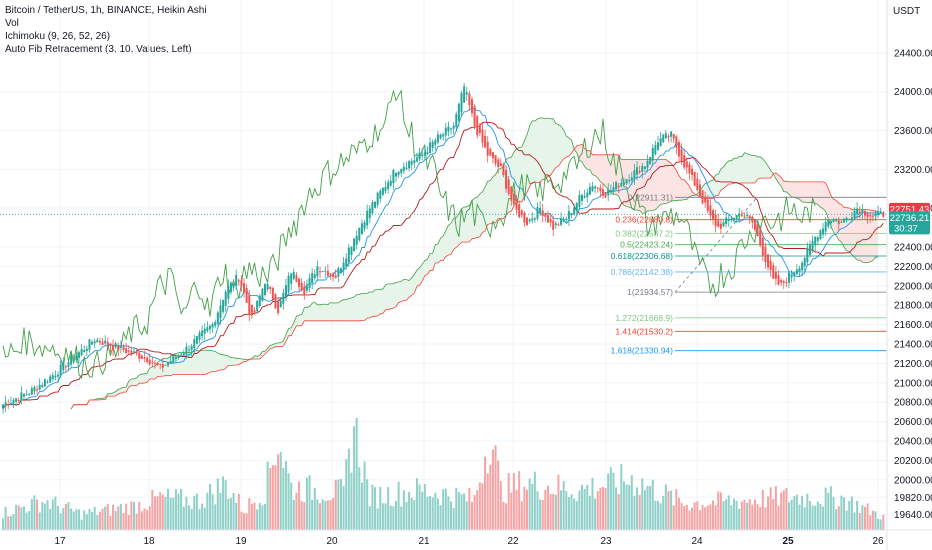 This screenshot has height=550, width=932. What do you see at coordinates (241, 541) in the screenshot?
I see `time-tick-label: 19` at bounding box center [241, 541].